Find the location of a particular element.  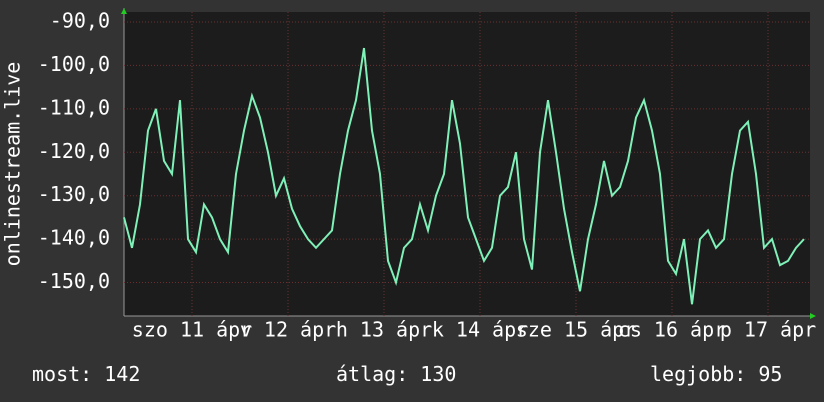

x-tick-label: k 14 ápr is located at coordinates (480, 330).